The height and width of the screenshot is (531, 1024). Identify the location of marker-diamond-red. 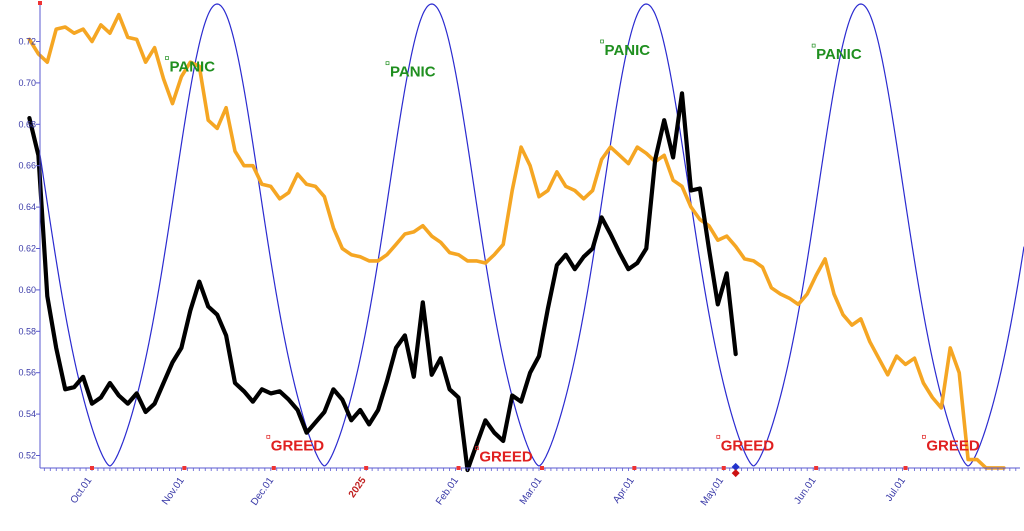
(735, 473).